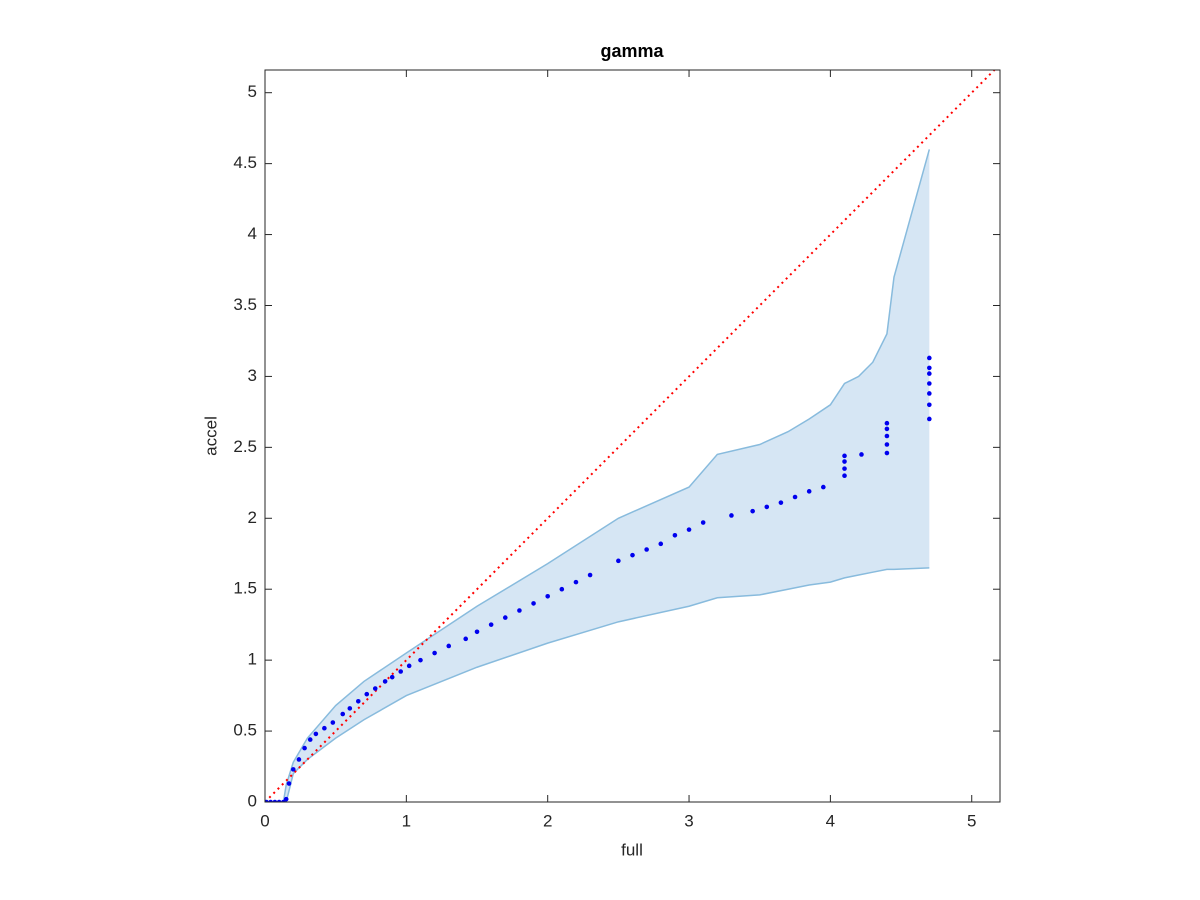 This screenshot has width=1200, height=900. Describe the element at coordinates (245, 162) in the screenshot. I see `y-tick-label: 4.5` at that location.